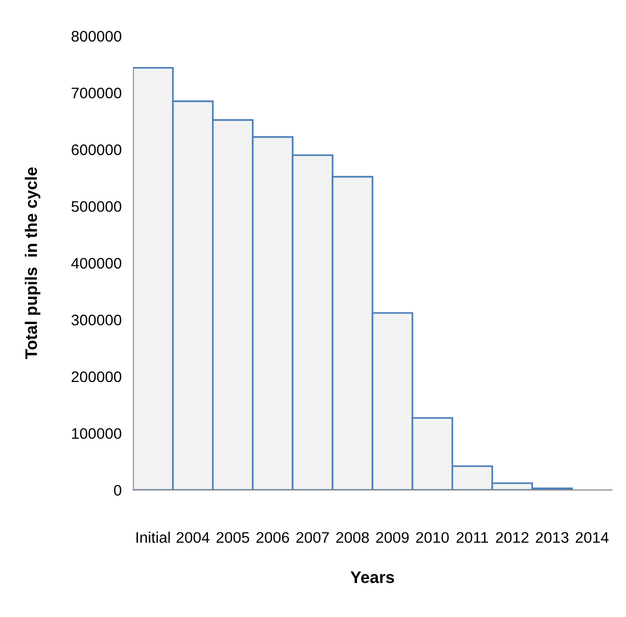 Image resolution: width=626 pixels, height=617 pixels. What do you see at coordinates (592, 537) in the screenshot?
I see `x-tick-label: 2014` at bounding box center [592, 537].